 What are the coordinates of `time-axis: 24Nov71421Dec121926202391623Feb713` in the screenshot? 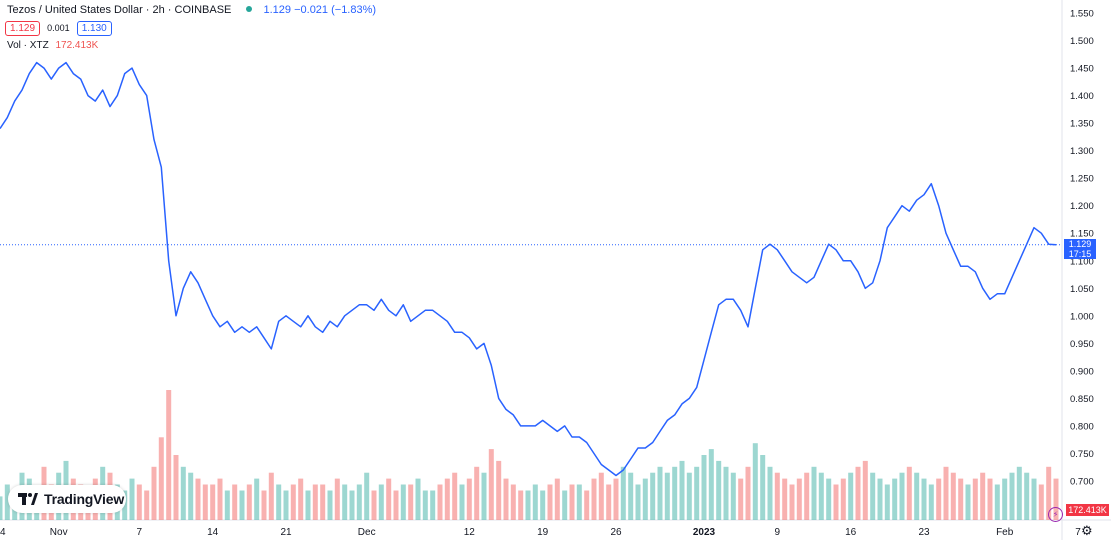 It's located at (555, 532).